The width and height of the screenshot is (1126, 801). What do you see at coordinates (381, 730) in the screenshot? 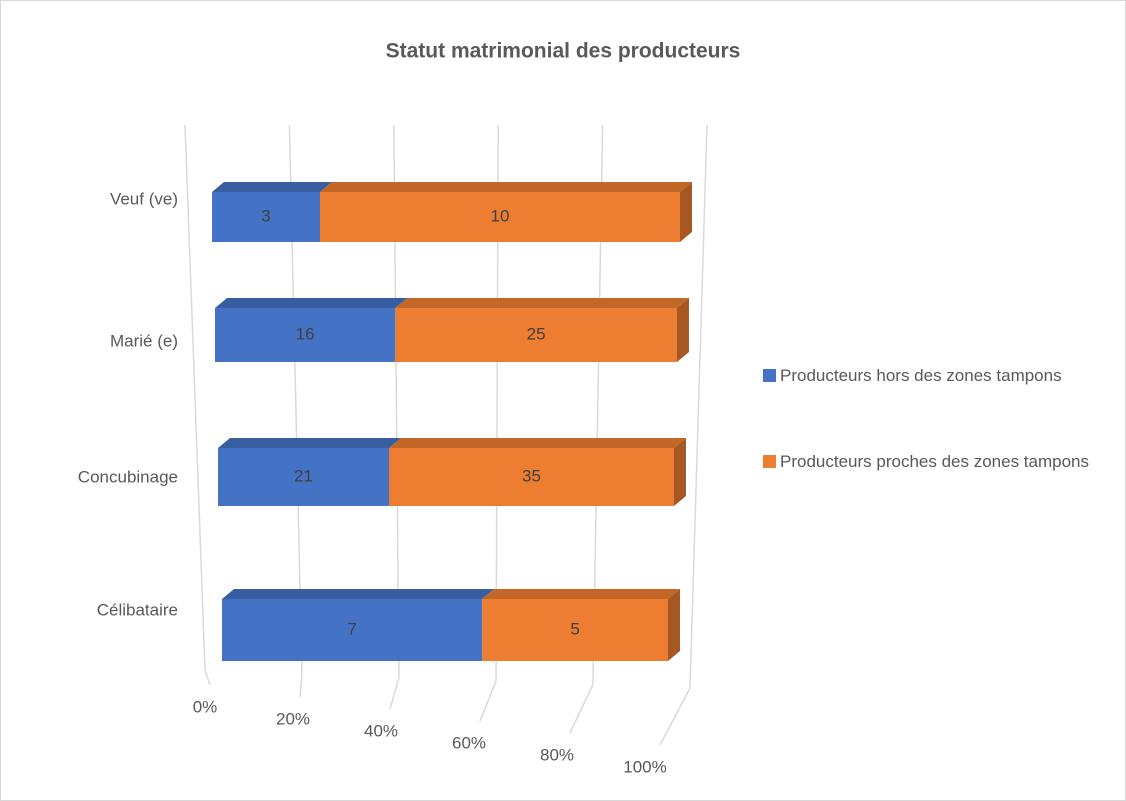
I see `x-tick-label: 40%` at bounding box center [381, 730].